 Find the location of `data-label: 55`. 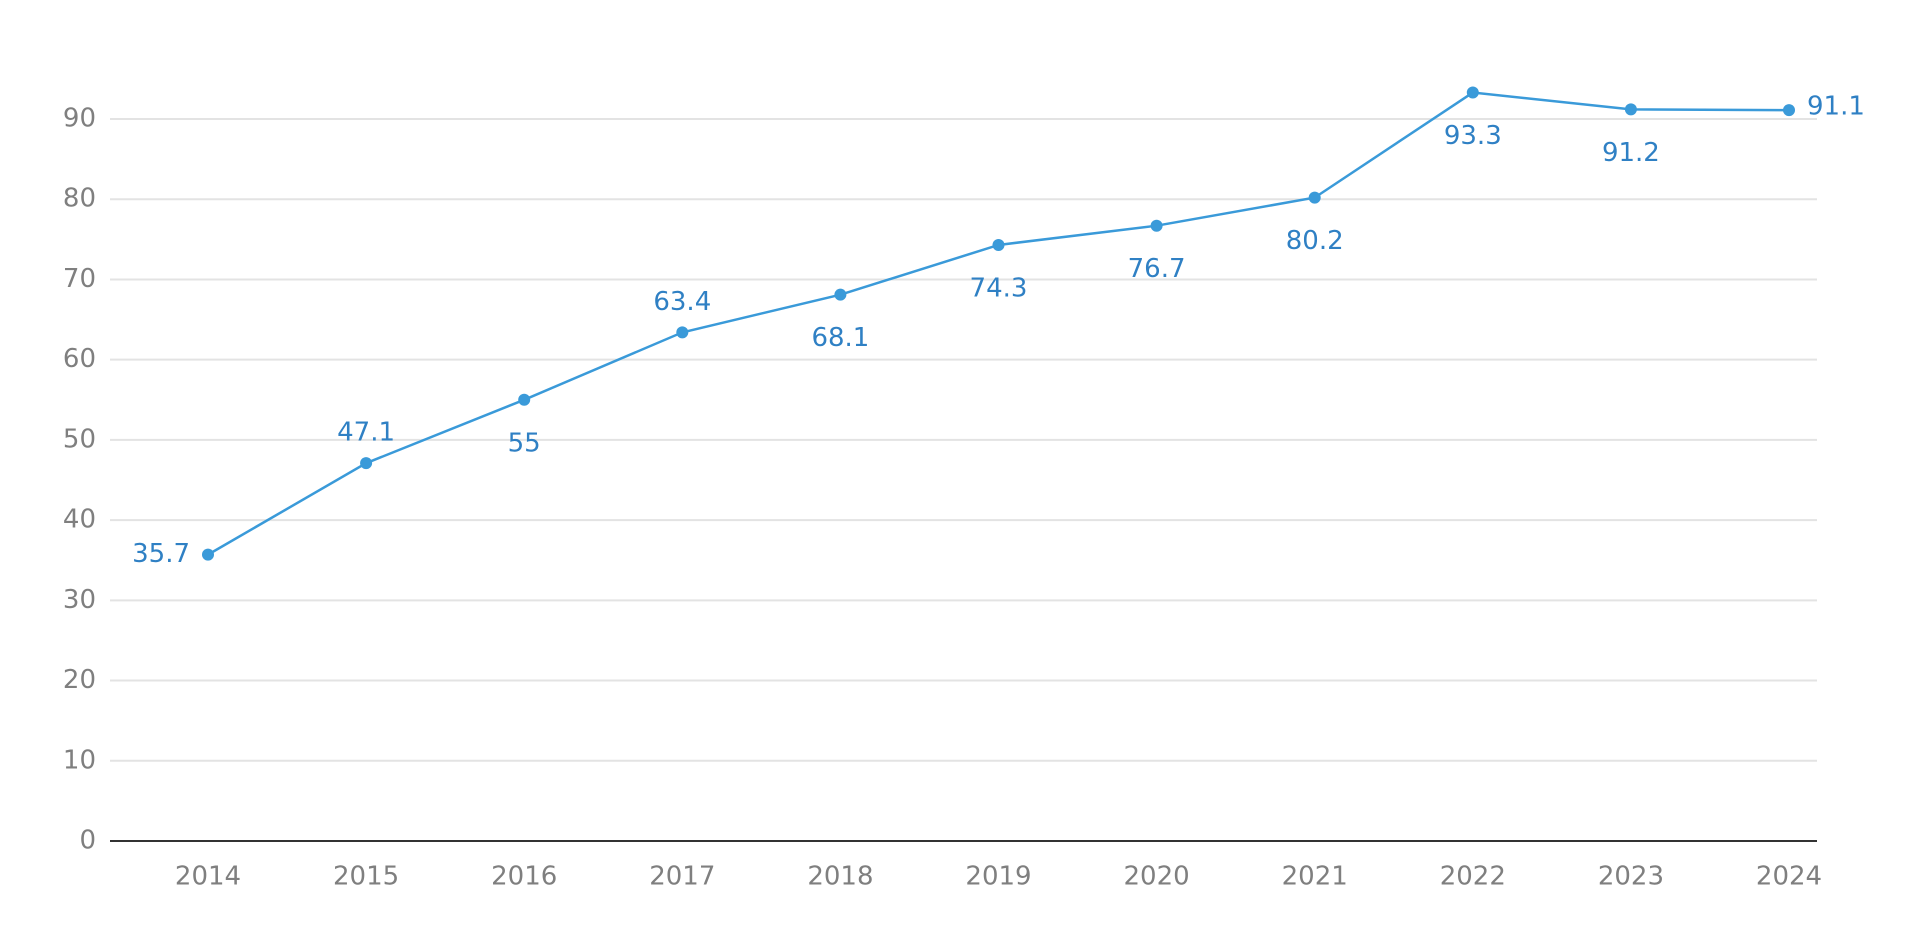

data-label: 55 is located at coordinates (524, 443).